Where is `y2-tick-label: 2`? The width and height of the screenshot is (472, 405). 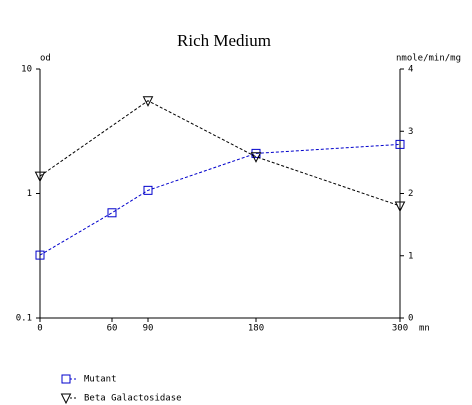
y2-tick-label: 2 is located at coordinates (410, 194).